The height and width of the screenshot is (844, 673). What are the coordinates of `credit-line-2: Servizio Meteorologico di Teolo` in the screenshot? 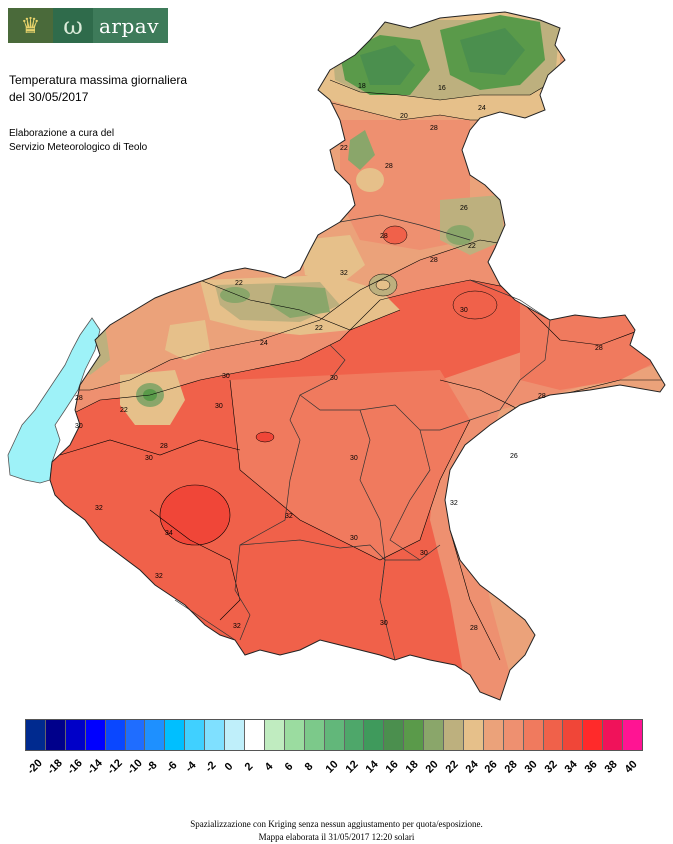 It's located at (78, 147).